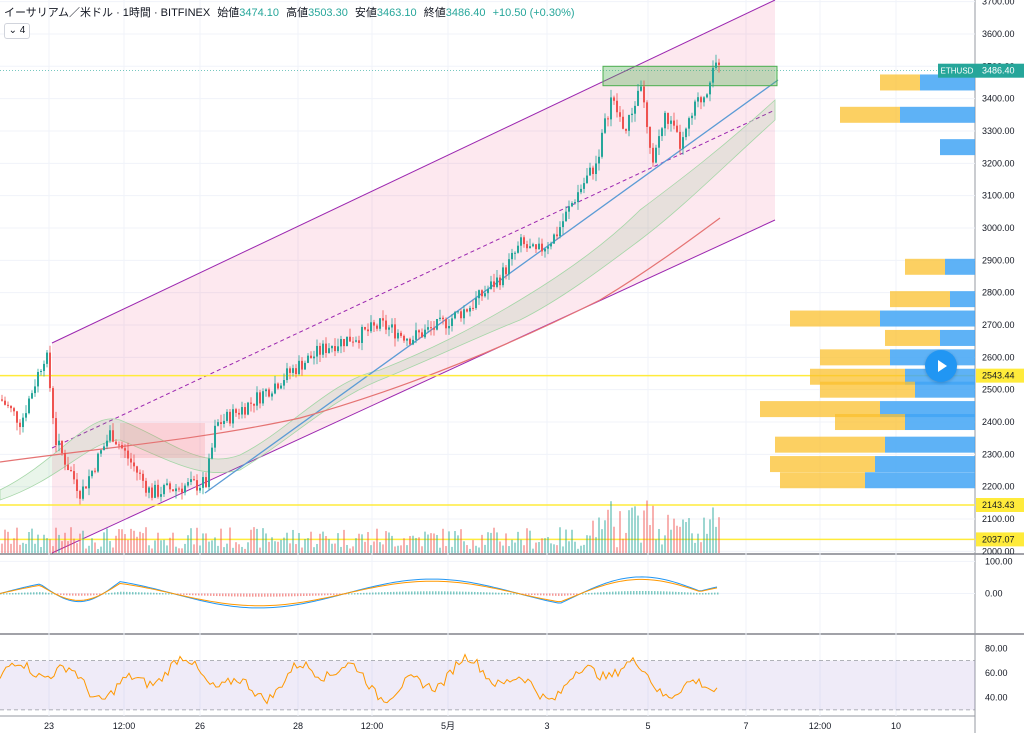 This screenshot has height=733, width=1024. I want to click on indicators-collapse-button: ⌄ 4, so click(17, 31).